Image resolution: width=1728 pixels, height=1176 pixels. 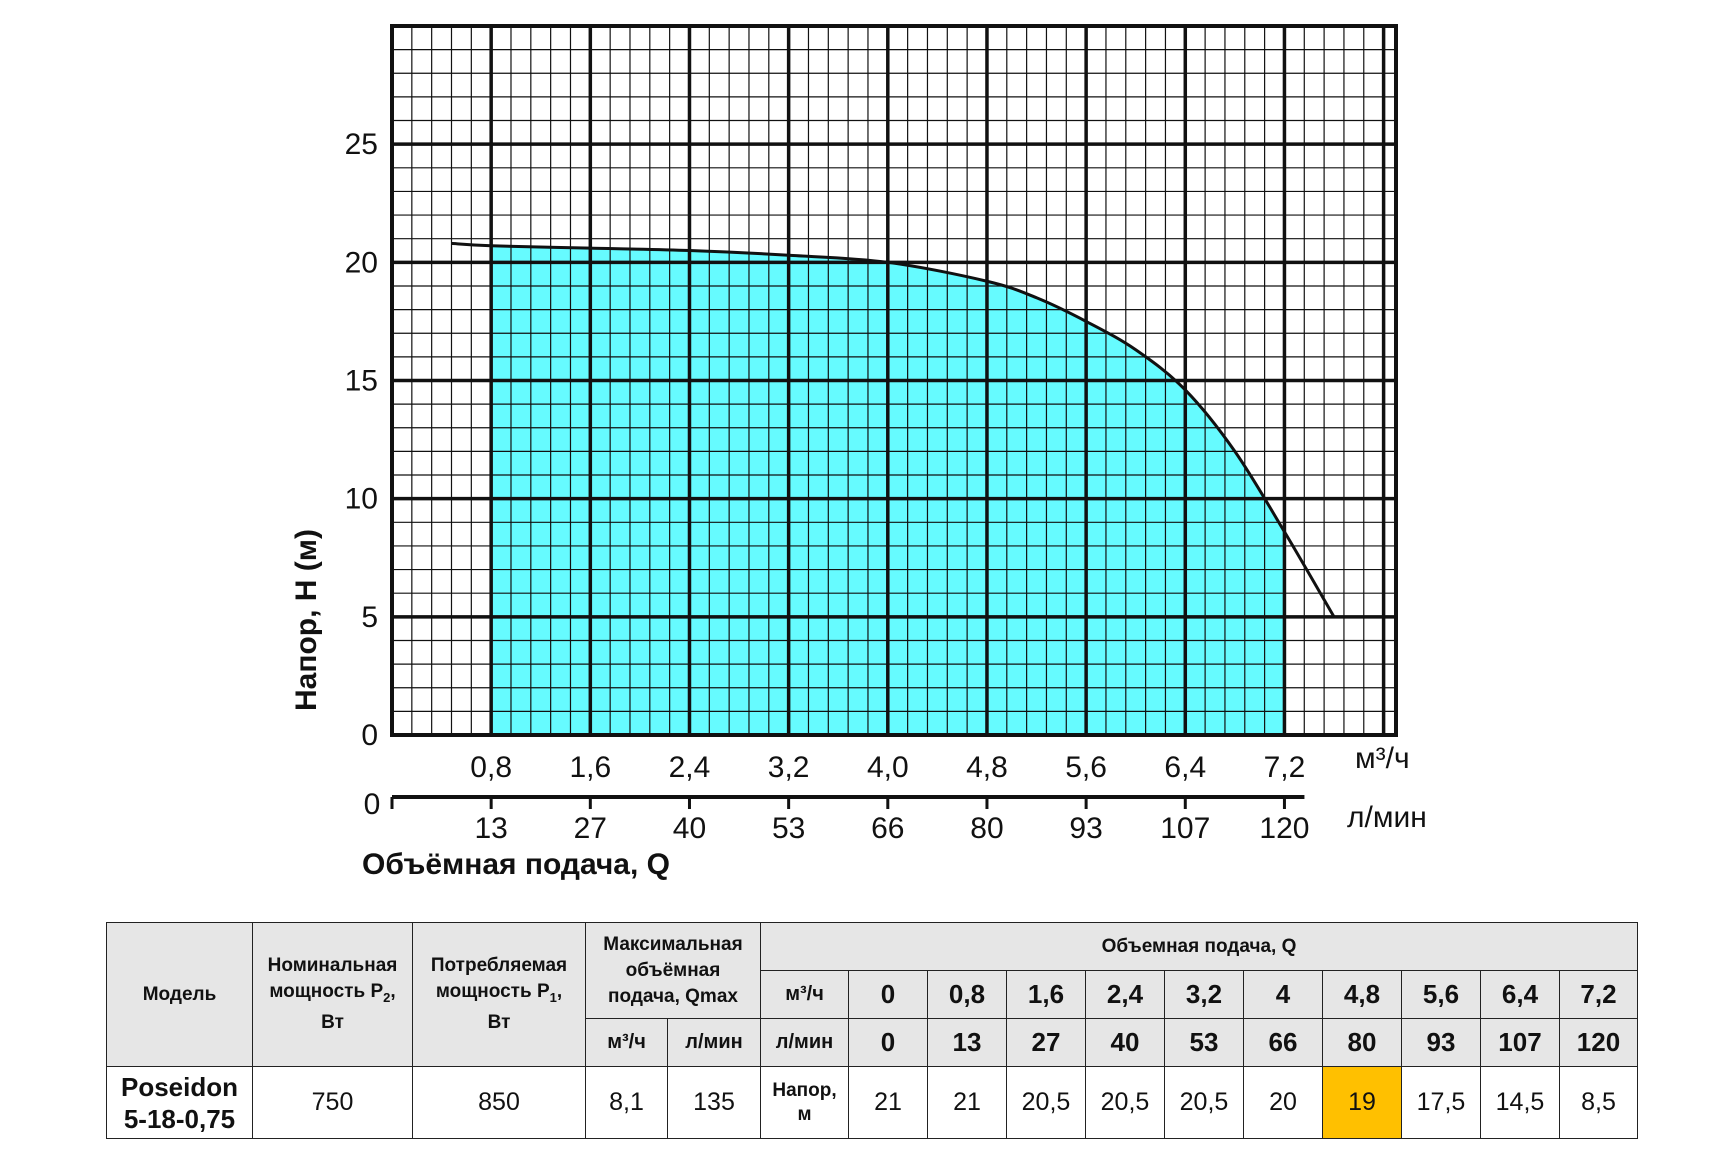 I want to click on secondary-zero-label: 0, so click(x=372, y=804).